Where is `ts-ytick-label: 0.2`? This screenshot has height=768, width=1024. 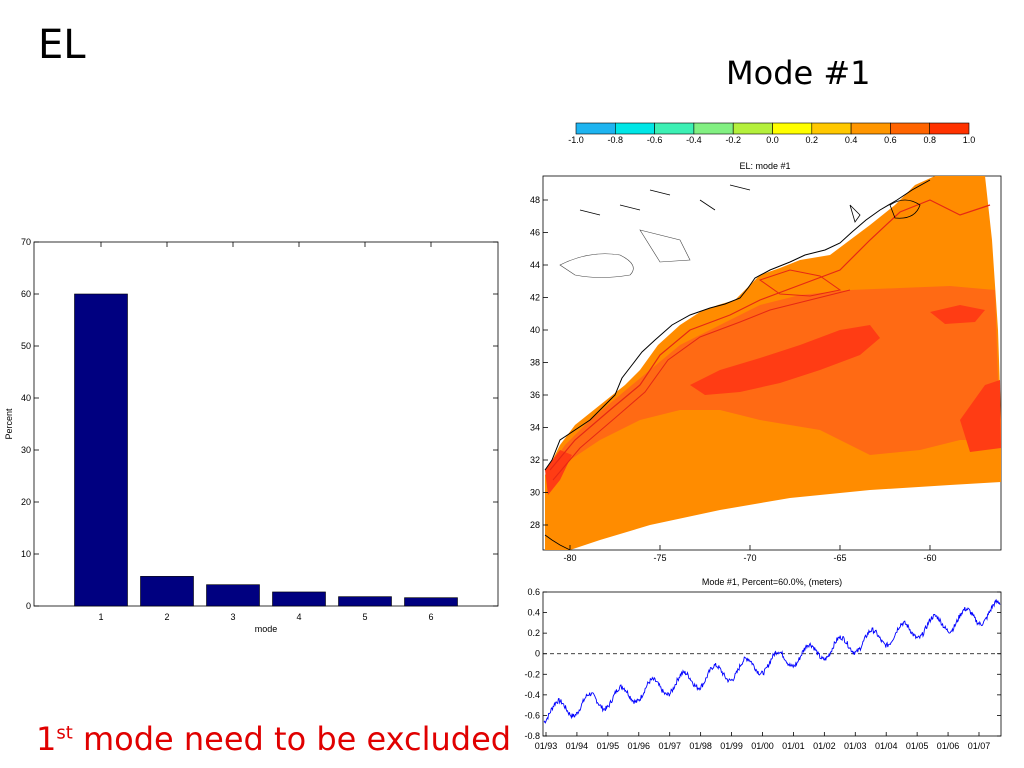 ts-ytick-label: 0.2 is located at coordinates (533, 633).